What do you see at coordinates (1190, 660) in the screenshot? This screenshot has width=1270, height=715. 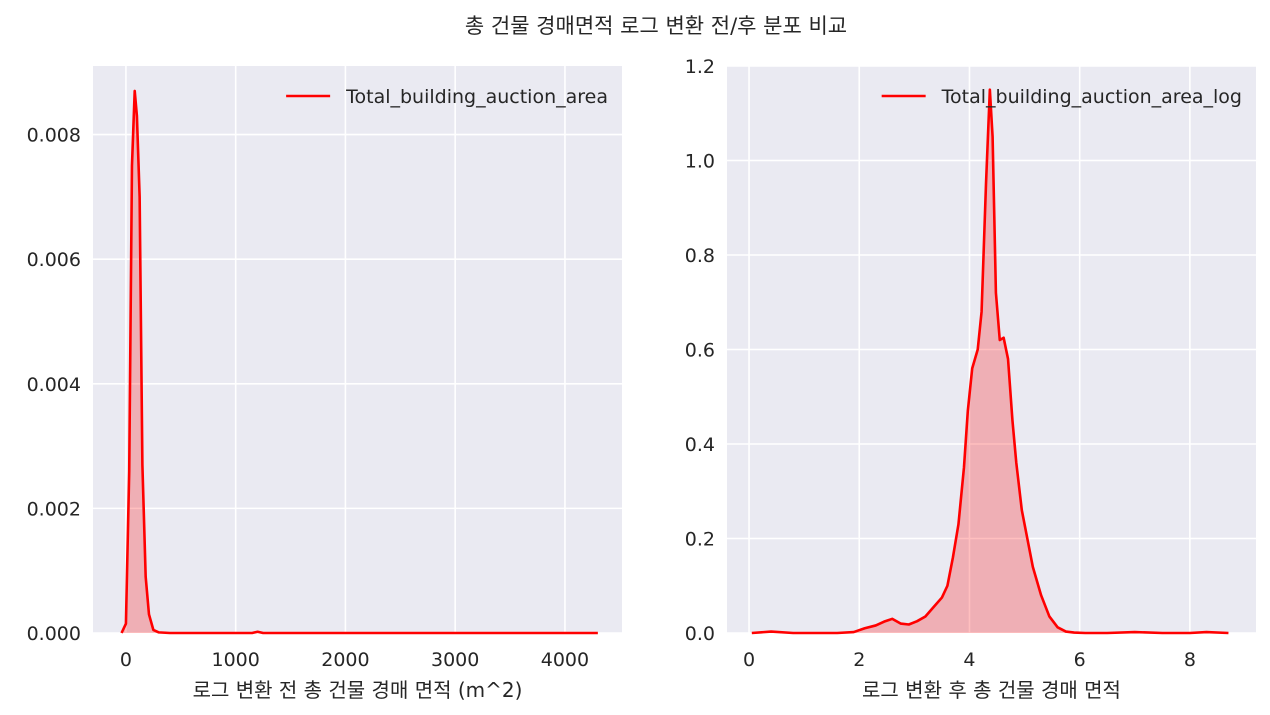 I see `x-tick-label: 8` at bounding box center [1190, 660].